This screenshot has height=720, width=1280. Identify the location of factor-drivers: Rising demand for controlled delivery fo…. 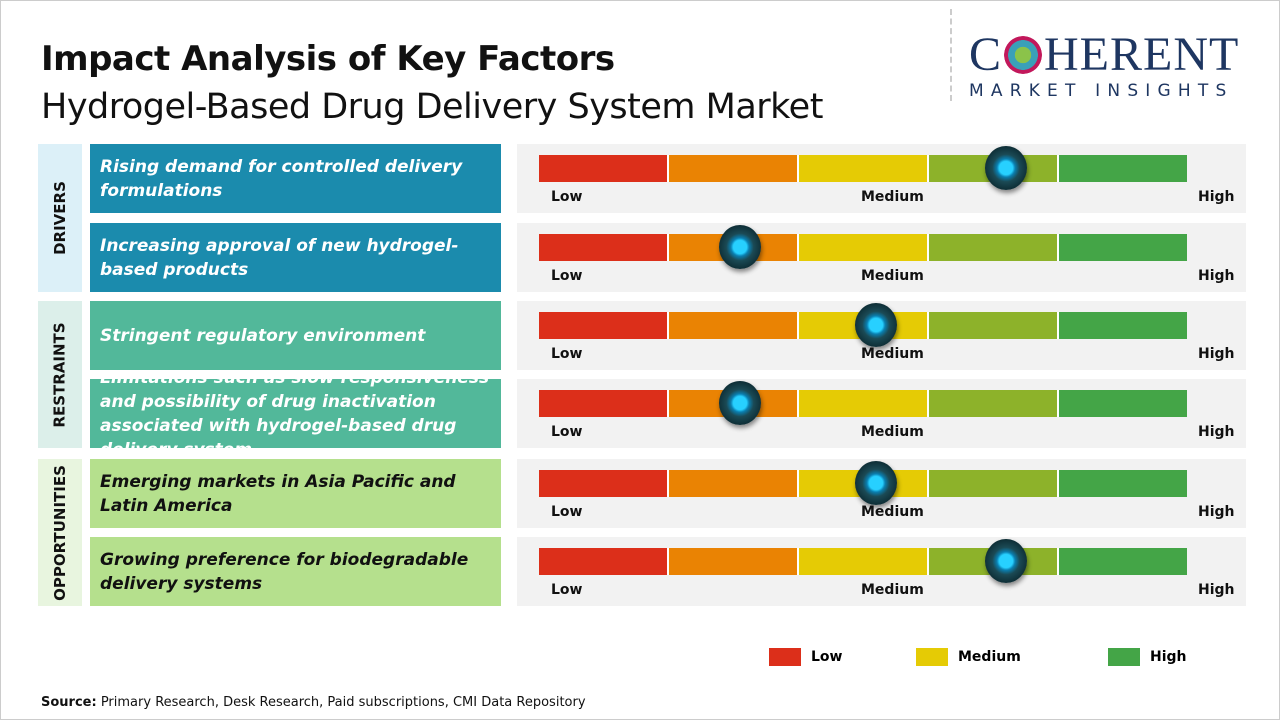
(295, 178).